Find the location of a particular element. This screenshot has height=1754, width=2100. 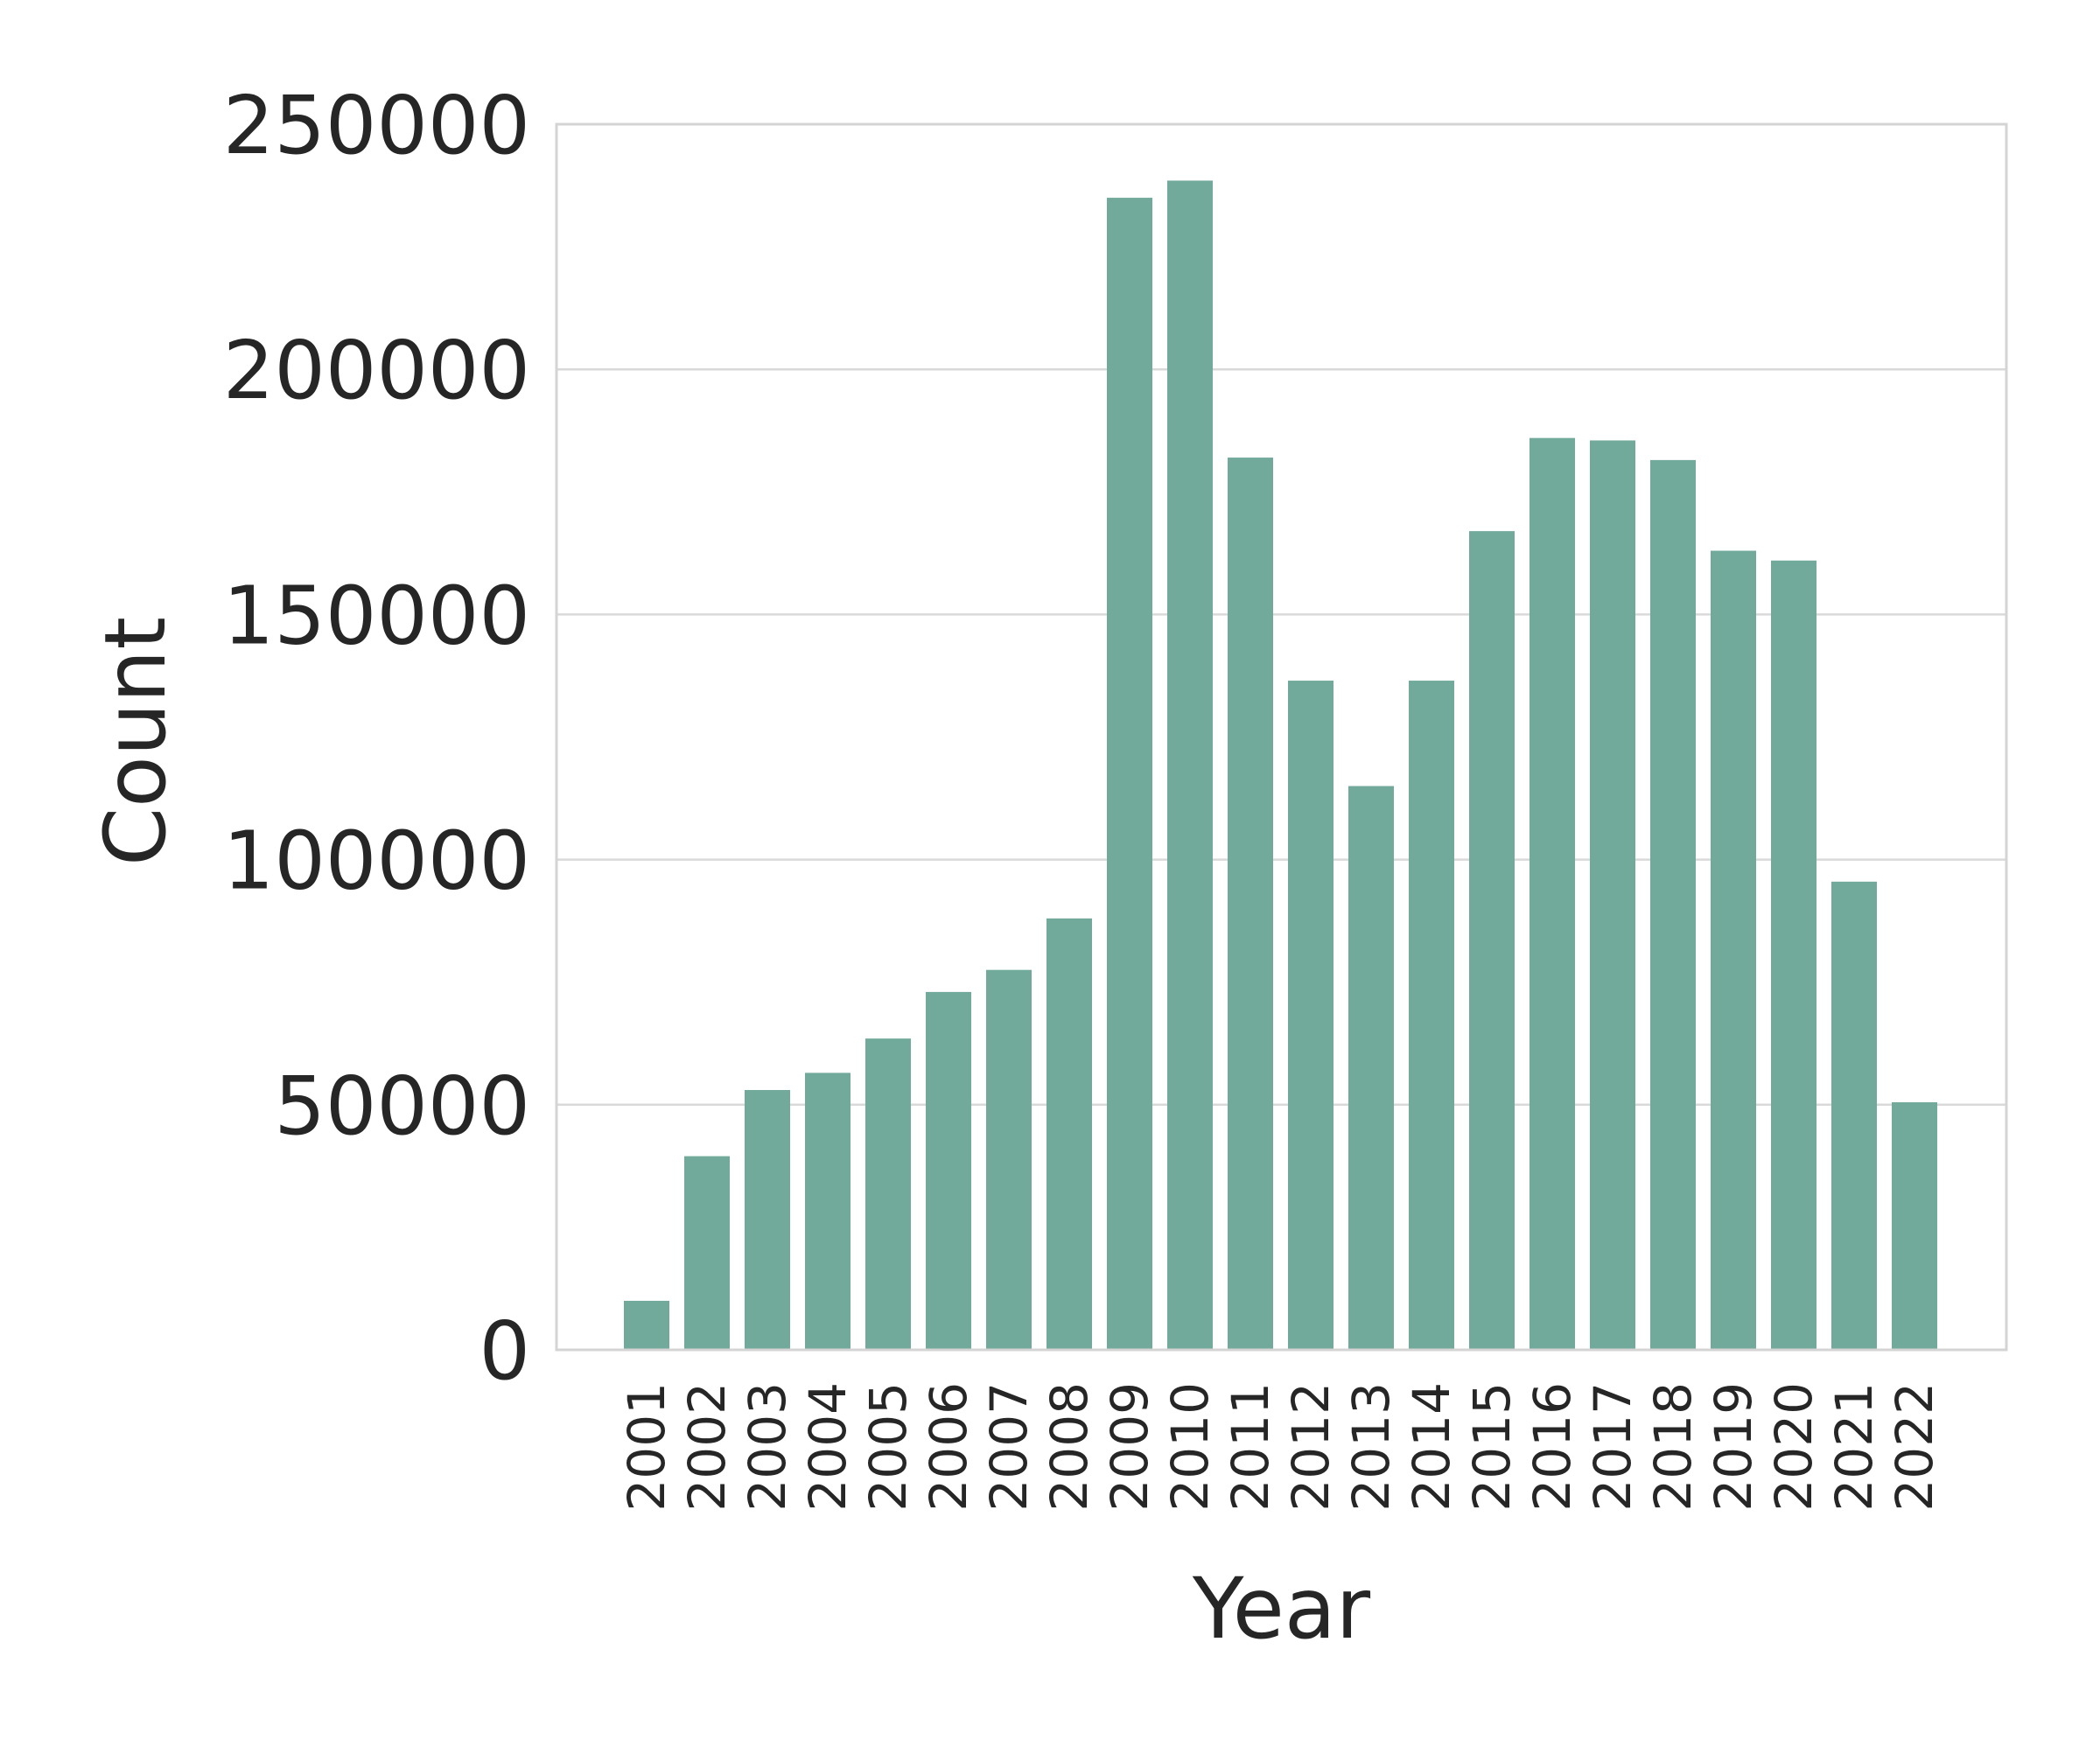

x-tick-label: 2005 is located at coordinates (888, 1447).